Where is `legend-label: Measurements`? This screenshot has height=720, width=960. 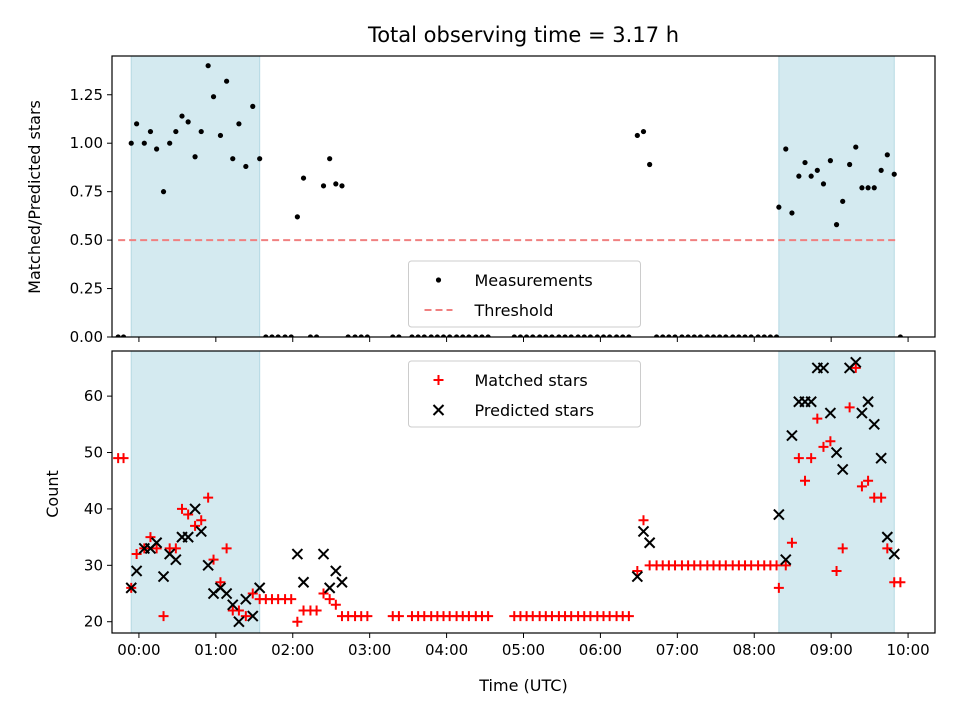
legend-label: Measurements is located at coordinates (534, 280).